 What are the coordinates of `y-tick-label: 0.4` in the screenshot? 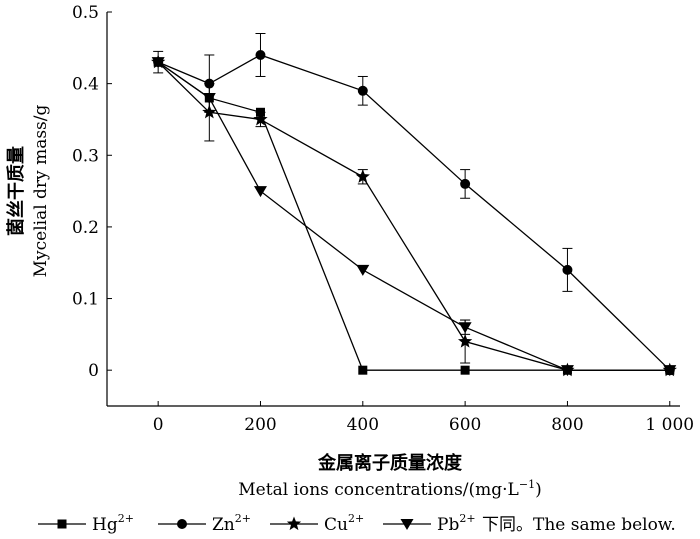 It's located at (85, 85).